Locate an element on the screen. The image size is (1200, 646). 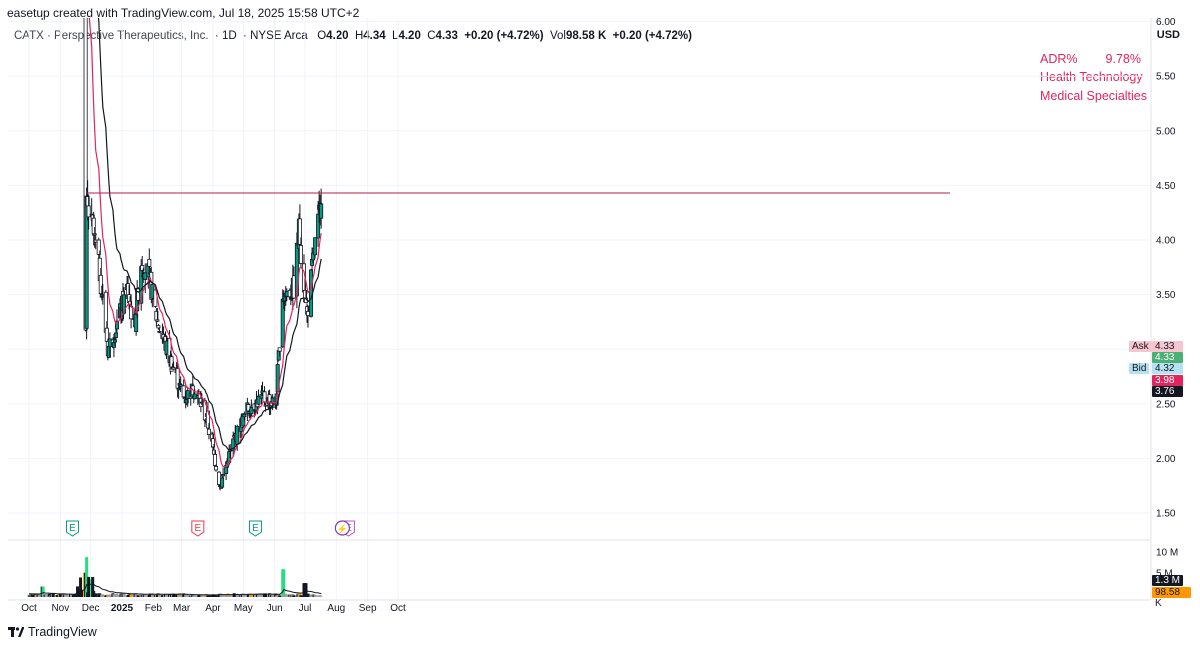
sector-label: Health Technology is located at coordinates (1091, 77).